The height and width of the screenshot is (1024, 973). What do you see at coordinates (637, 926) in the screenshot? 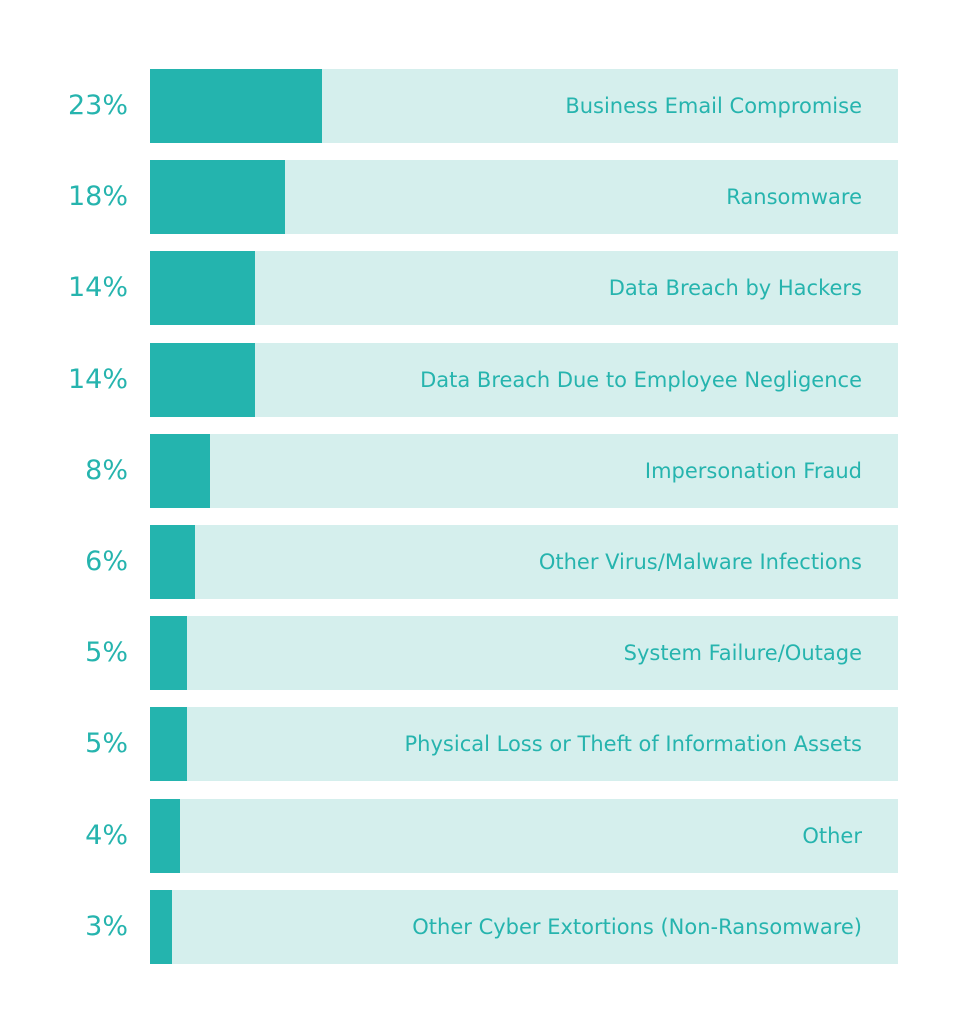
I see `category-label: Other Cyber Extortions (Non-Ransomware)` at bounding box center [637, 926].